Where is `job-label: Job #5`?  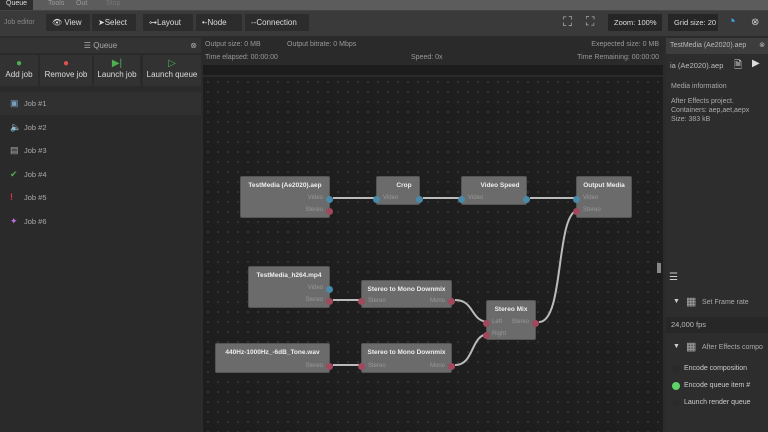 job-label: Job #5 is located at coordinates (35, 197).